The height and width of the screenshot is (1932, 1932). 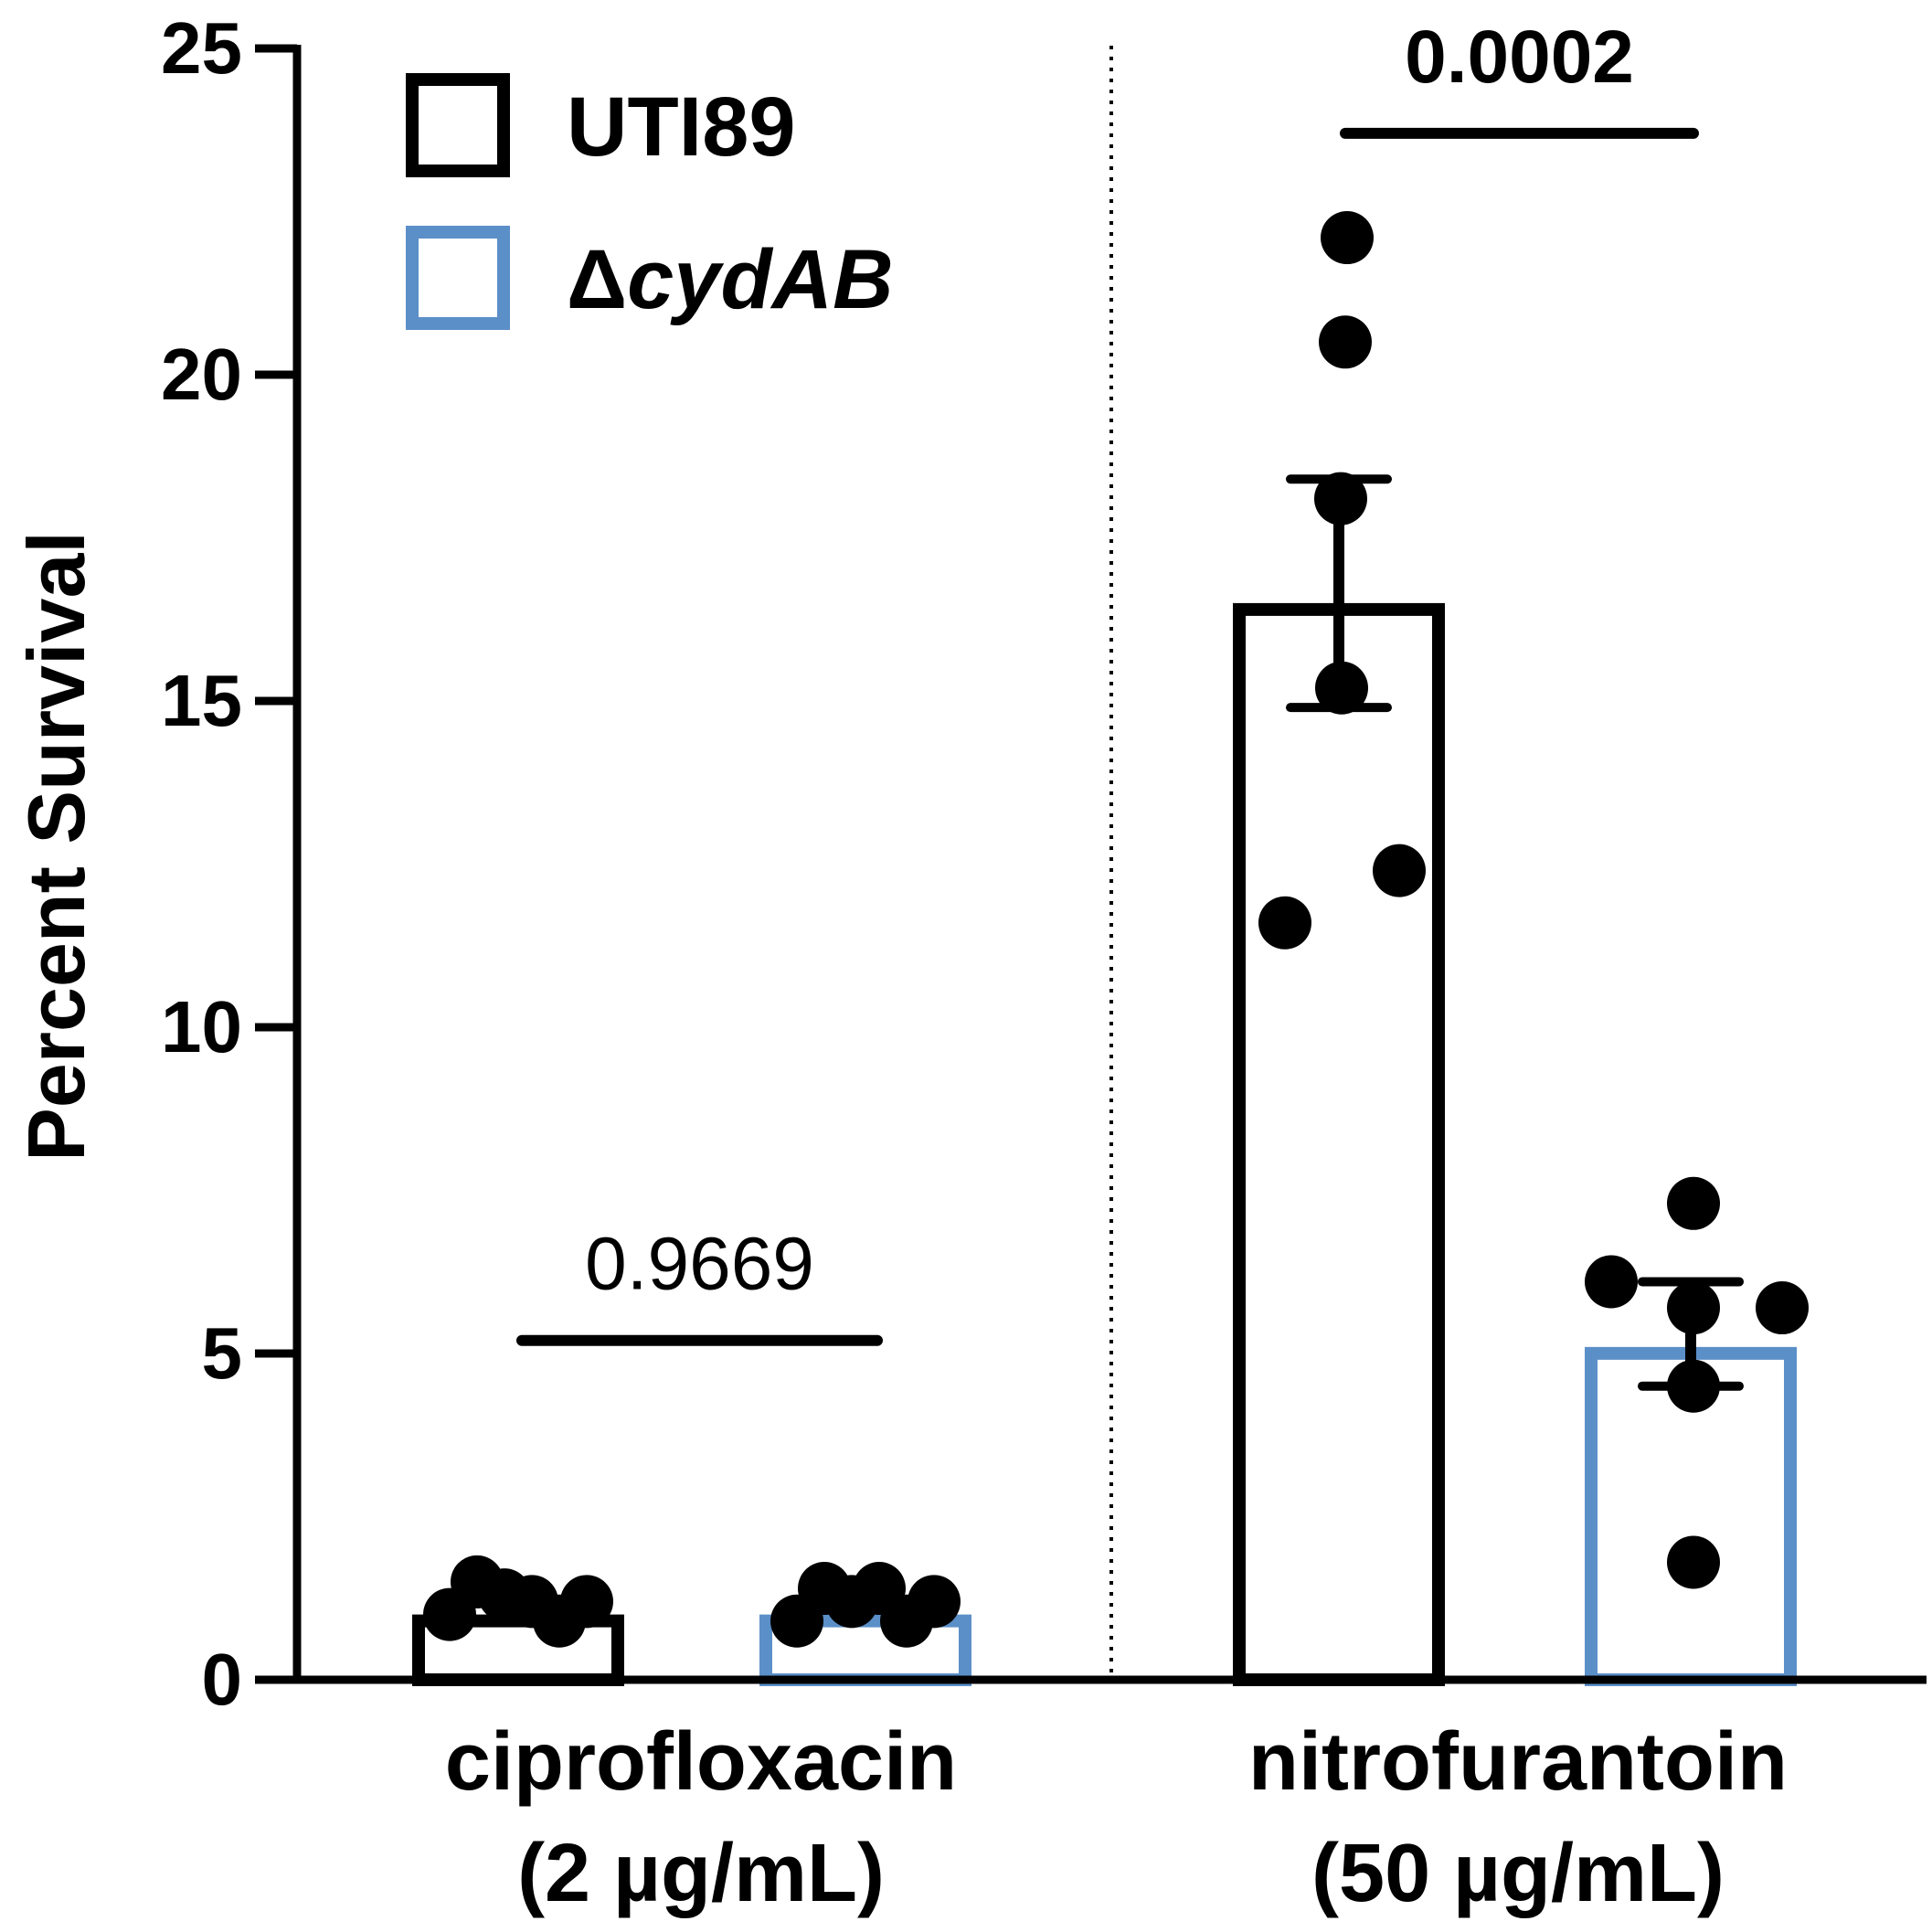 I want to click on p-value-label: 0.0002, so click(x=1519, y=57).